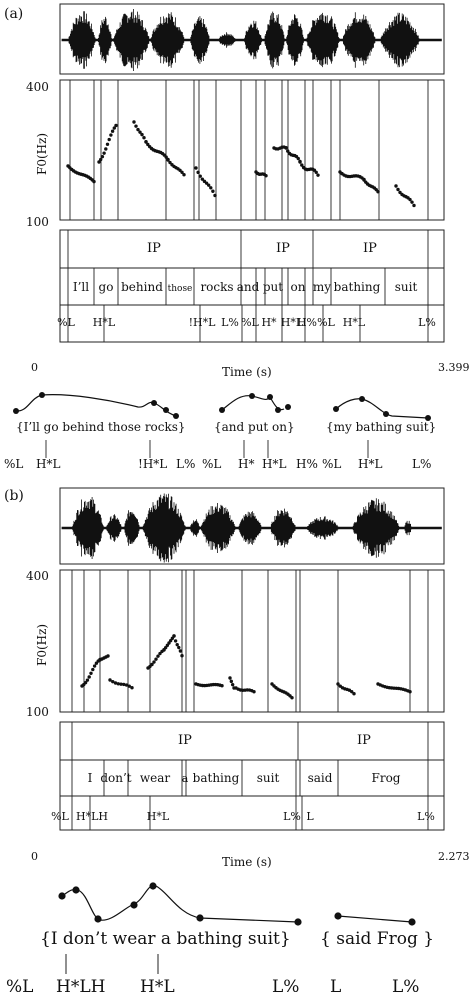 The width and height of the screenshot is (474, 1002). What do you see at coordinates (273, 287) in the screenshot?
I see `word-6: put` at bounding box center [273, 287].